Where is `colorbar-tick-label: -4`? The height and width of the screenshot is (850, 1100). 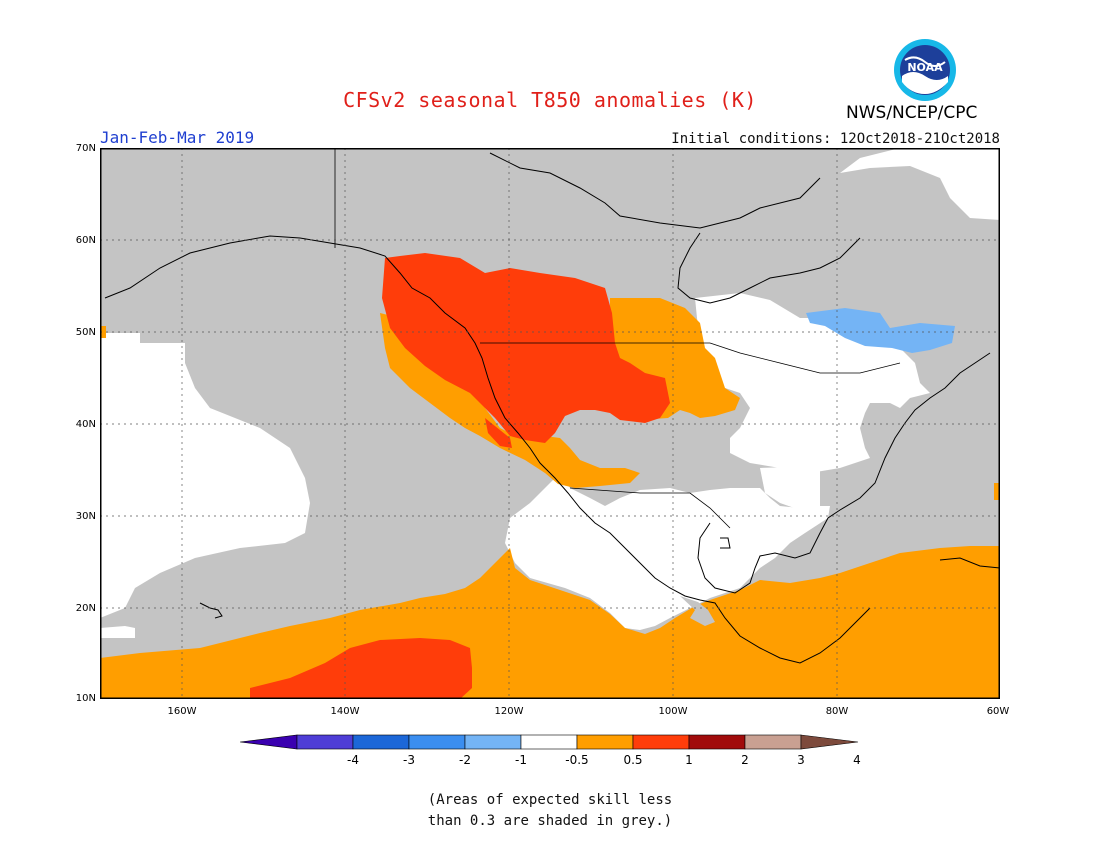
colorbar-tick-label: -4 is located at coordinates (353, 760).